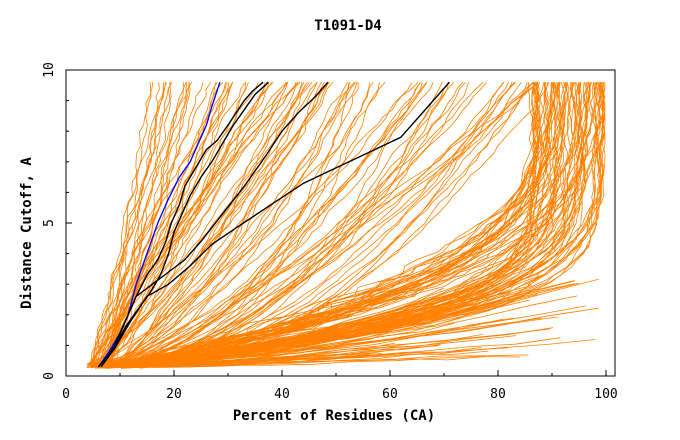  Describe the element at coordinates (498, 394) in the screenshot. I see `x-tick-label: 80` at that location.